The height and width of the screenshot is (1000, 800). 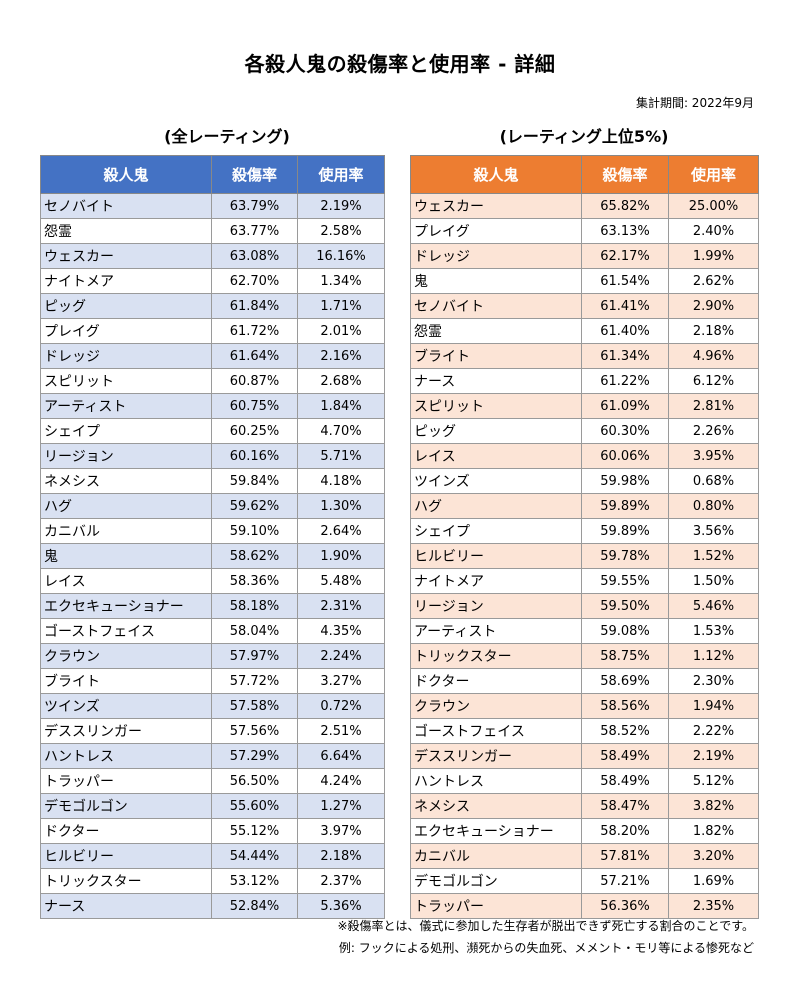 I want to click on pick-rate: 4.96%, so click(x=713, y=356).